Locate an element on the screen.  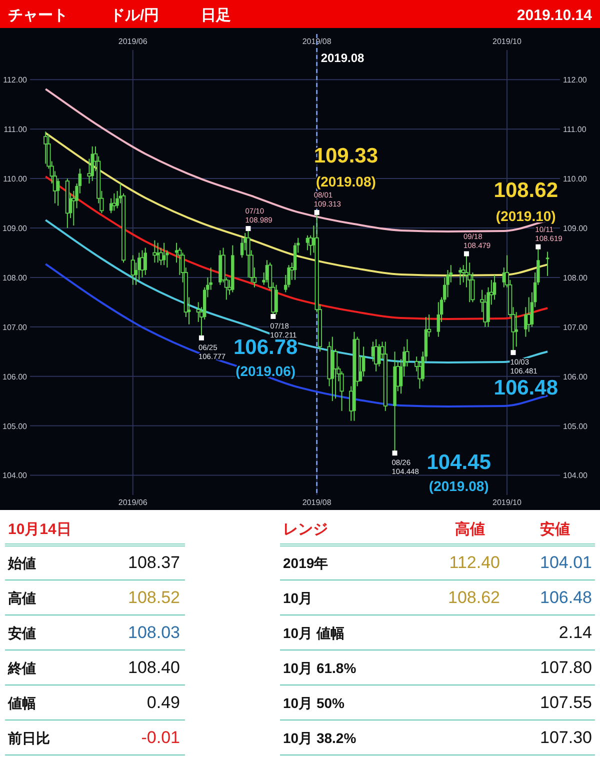
x2-tick-label: 2019/08 is located at coordinates (317, 41).